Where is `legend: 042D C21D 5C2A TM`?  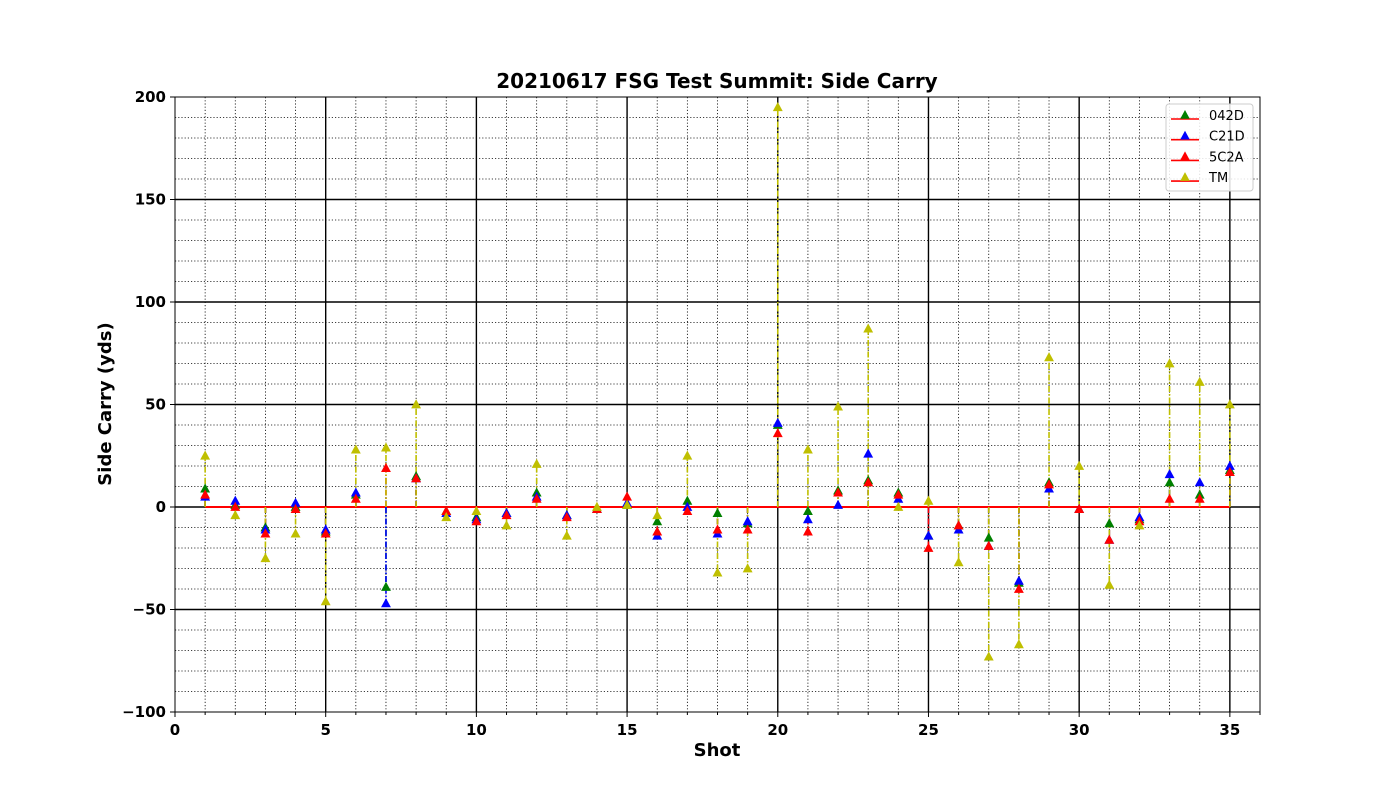
legend: 042D C21D 5C2A TM is located at coordinates (1209, 147).